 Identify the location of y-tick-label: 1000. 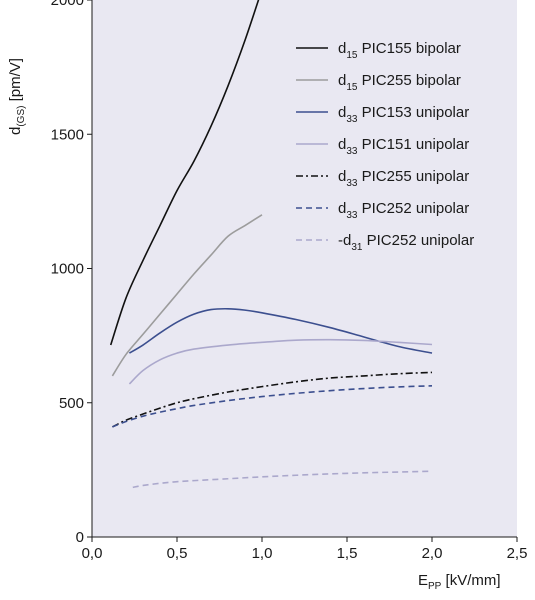
(67, 269).